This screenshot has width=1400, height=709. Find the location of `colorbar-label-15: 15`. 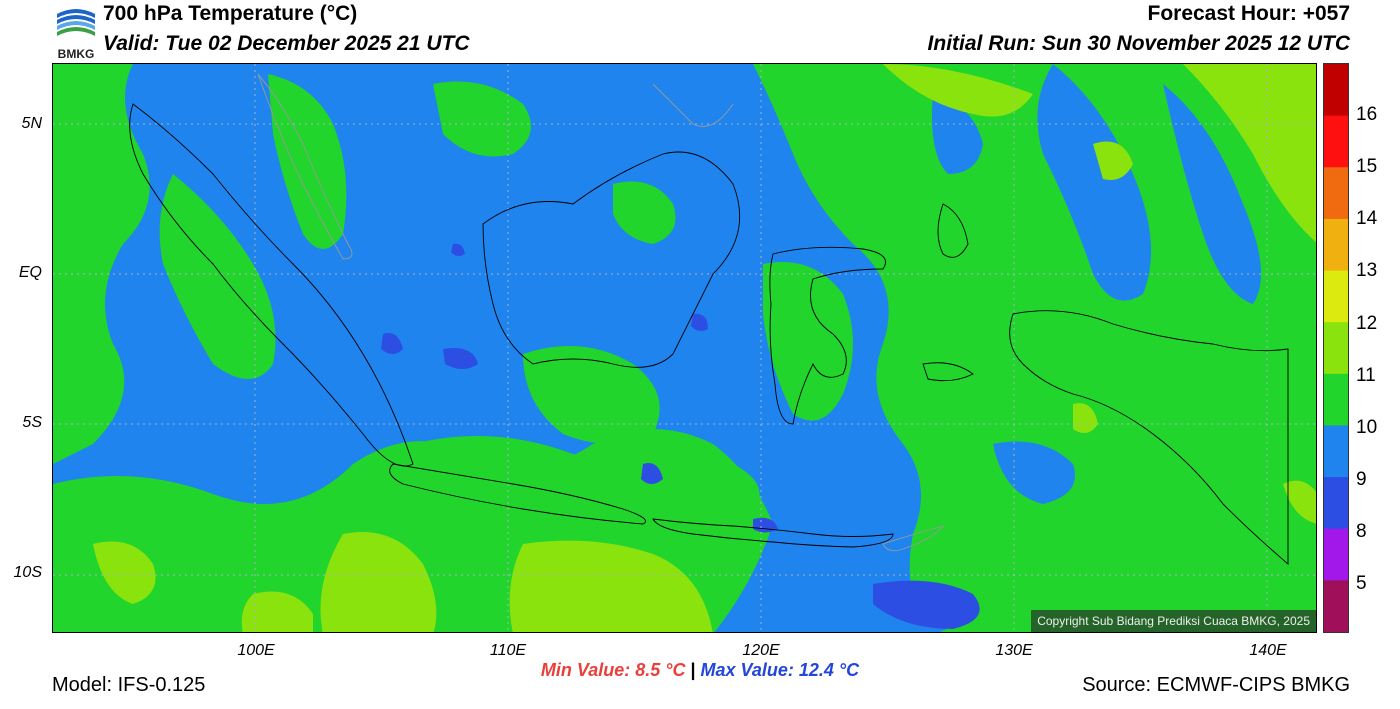

colorbar-label-15: 15 is located at coordinates (1367, 166).